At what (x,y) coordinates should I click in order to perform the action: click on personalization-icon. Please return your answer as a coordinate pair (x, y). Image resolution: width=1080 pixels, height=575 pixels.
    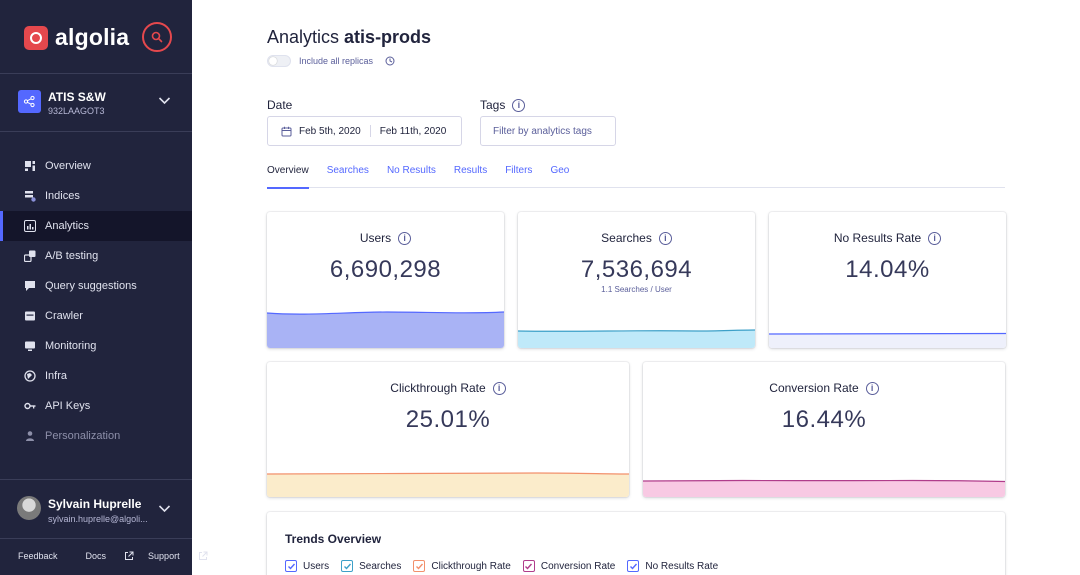
    Looking at the image, I should click on (30, 436).